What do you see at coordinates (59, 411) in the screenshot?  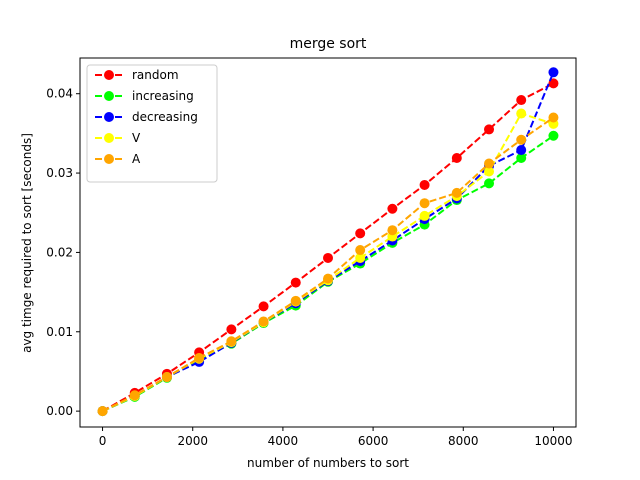 I see `y-tick-label: 0.00` at bounding box center [59, 411].